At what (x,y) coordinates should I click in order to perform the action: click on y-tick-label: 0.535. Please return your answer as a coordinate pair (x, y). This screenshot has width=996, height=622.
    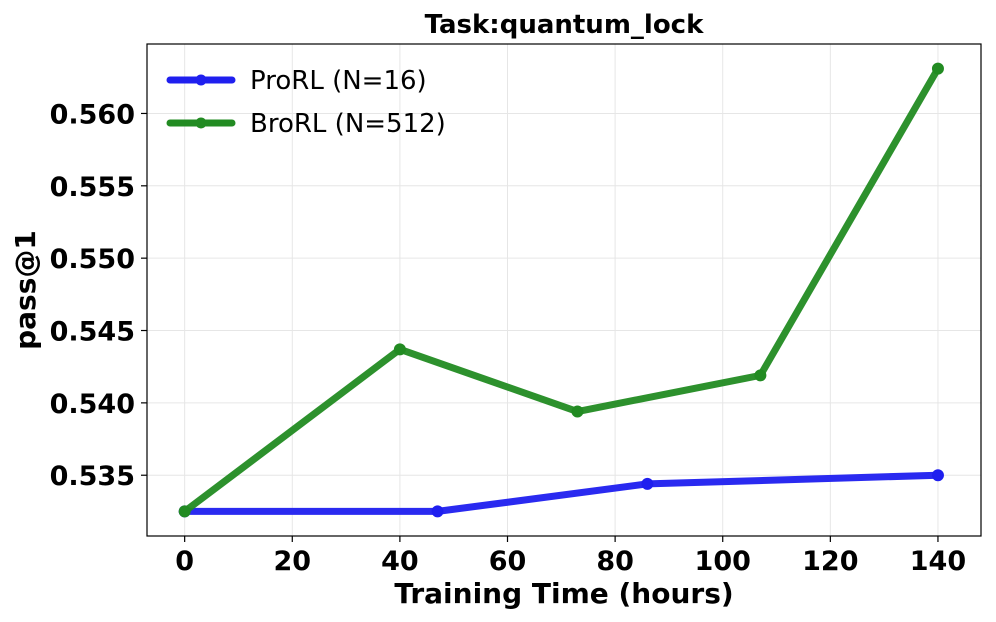
    Looking at the image, I should click on (92, 476).